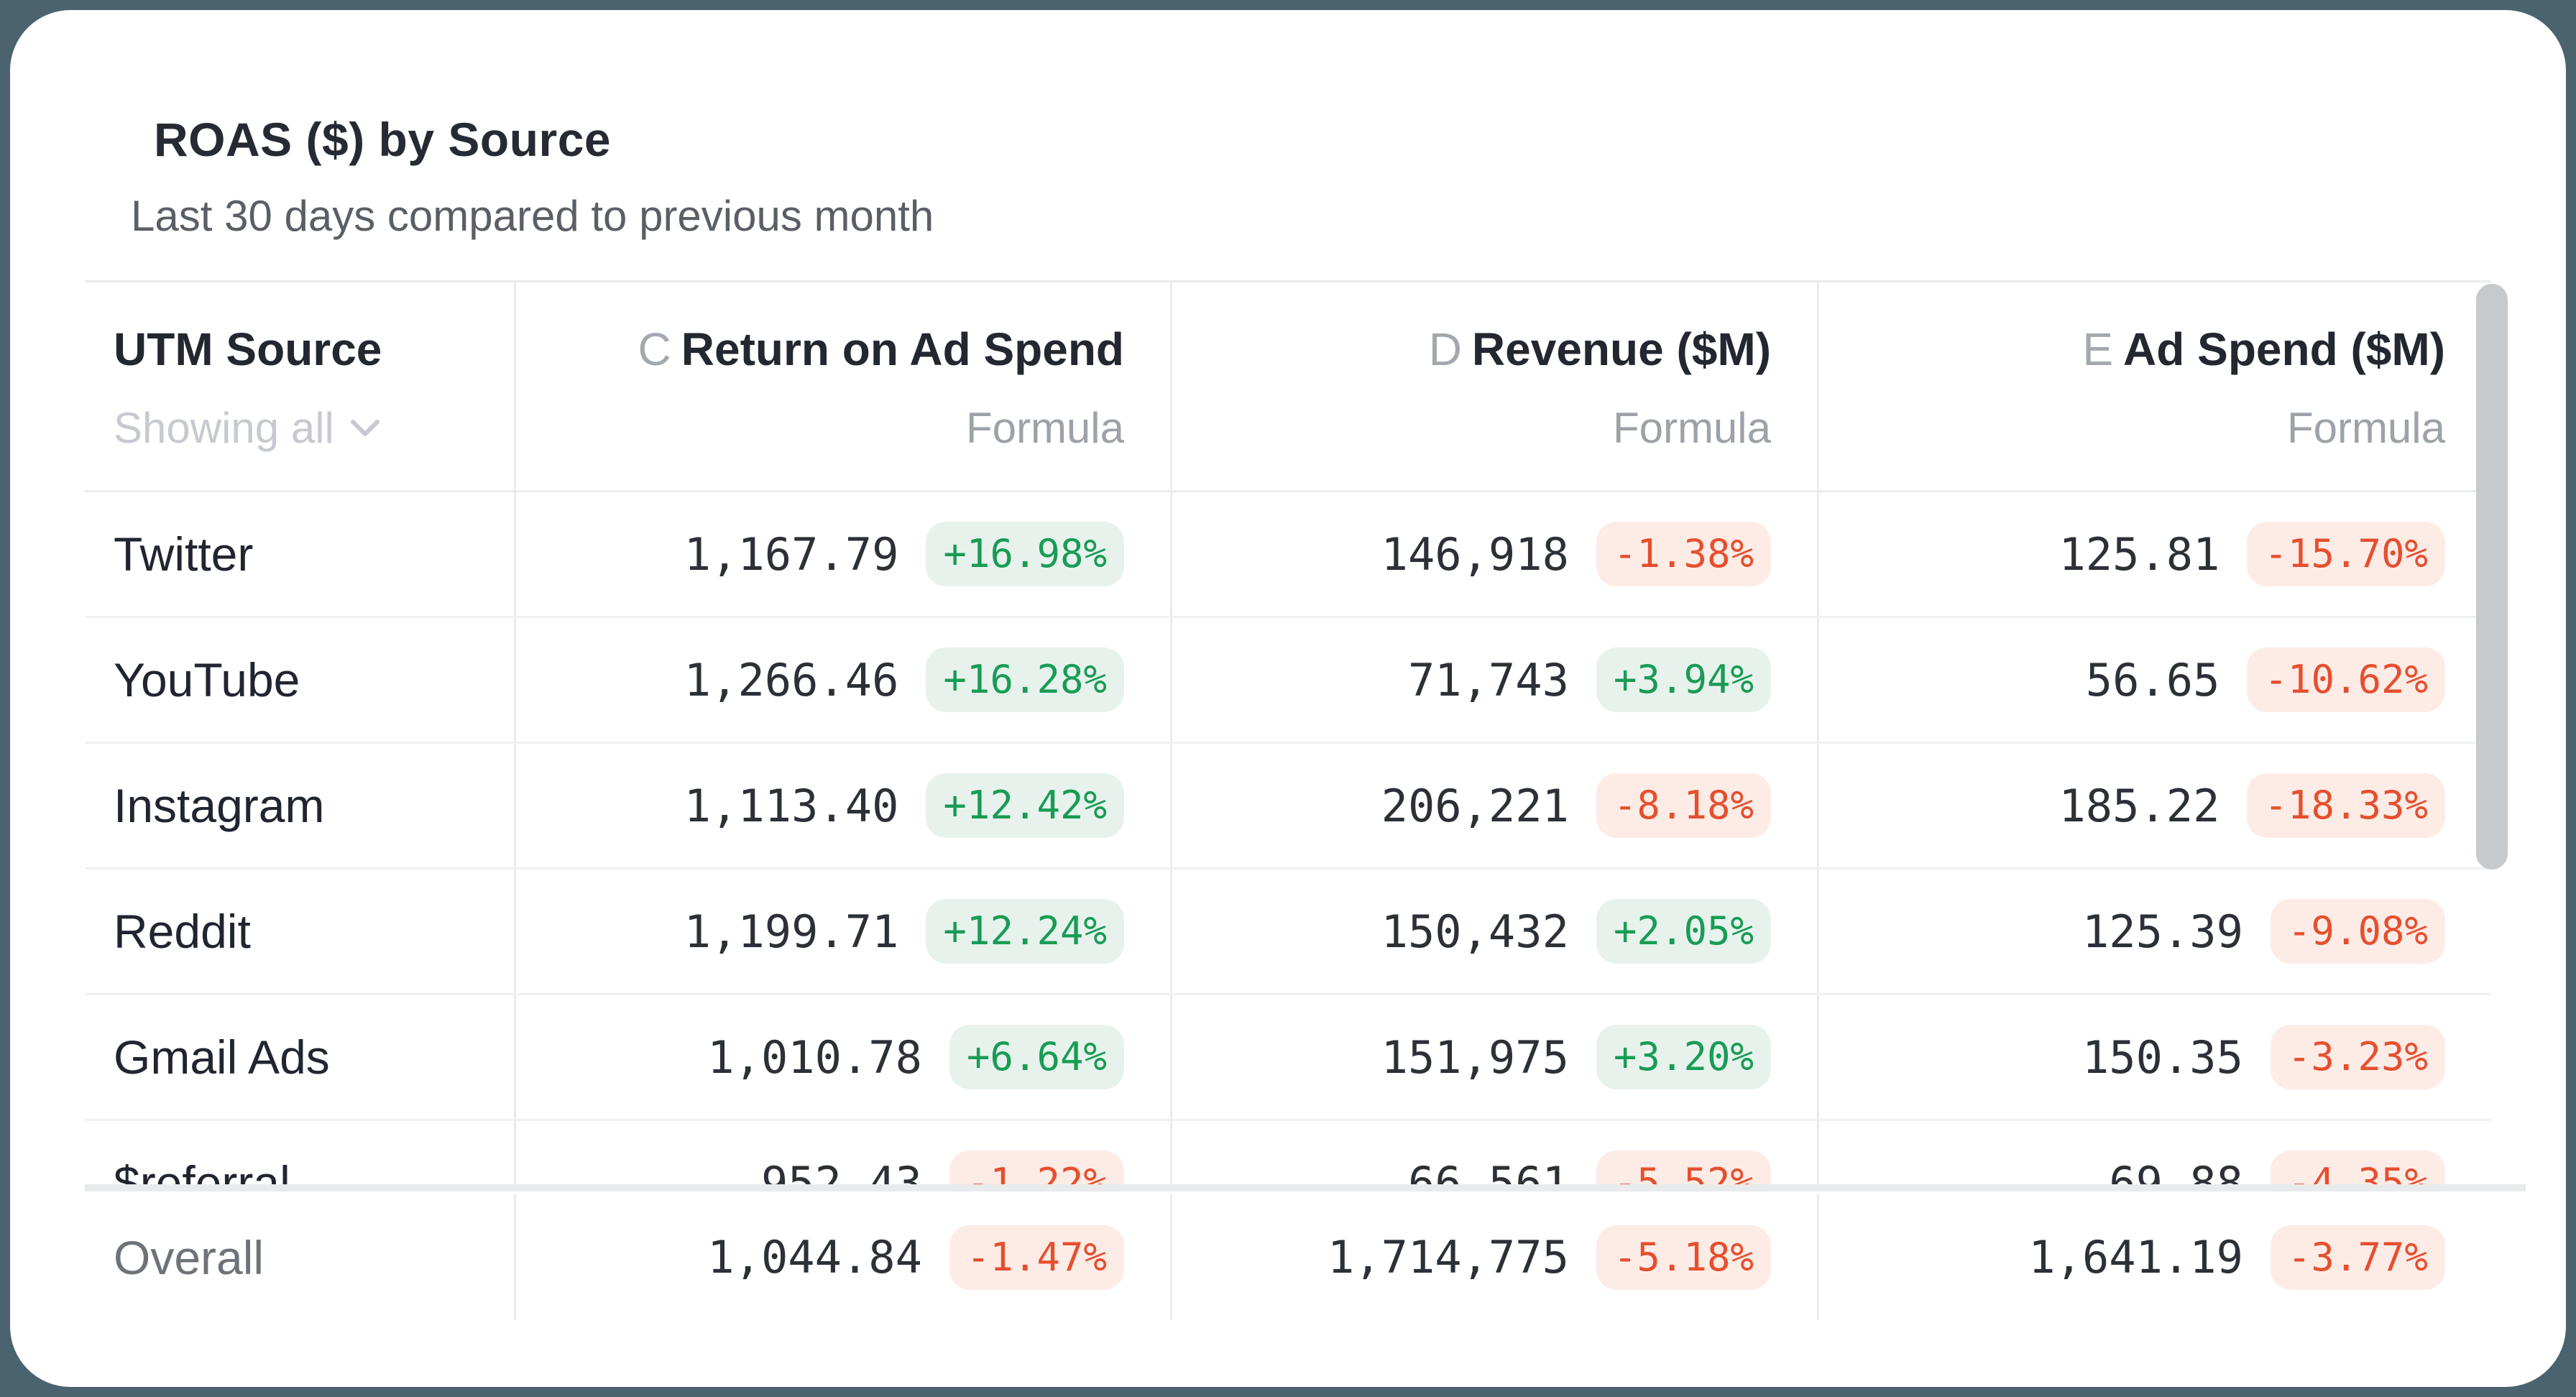  What do you see at coordinates (219, 806) in the screenshot?
I see `row-source-label: Instagram` at bounding box center [219, 806].